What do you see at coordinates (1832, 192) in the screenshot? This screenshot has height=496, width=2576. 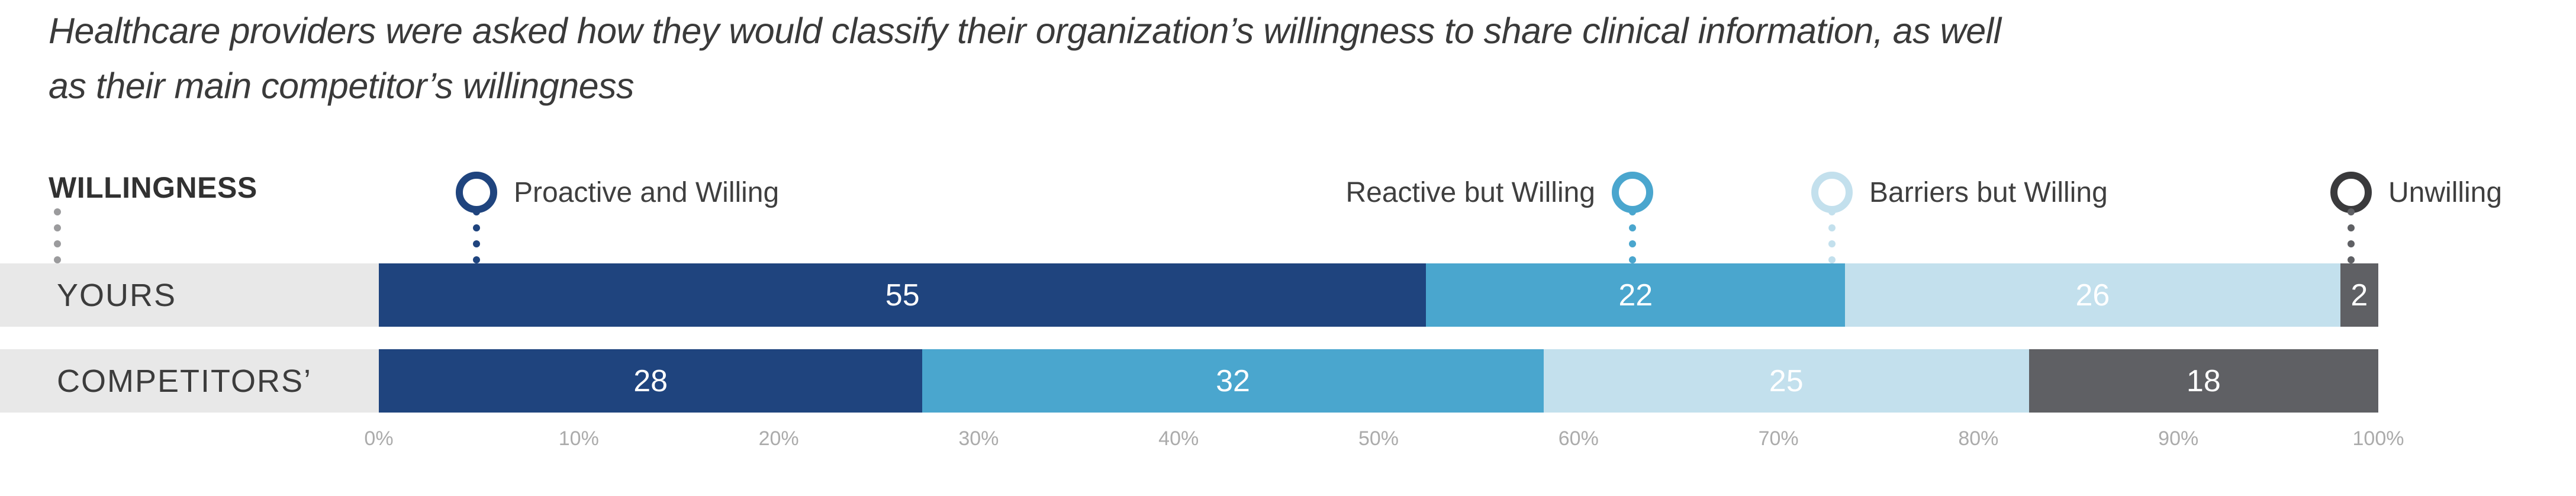 I see `barriers-circle-icon` at bounding box center [1832, 192].